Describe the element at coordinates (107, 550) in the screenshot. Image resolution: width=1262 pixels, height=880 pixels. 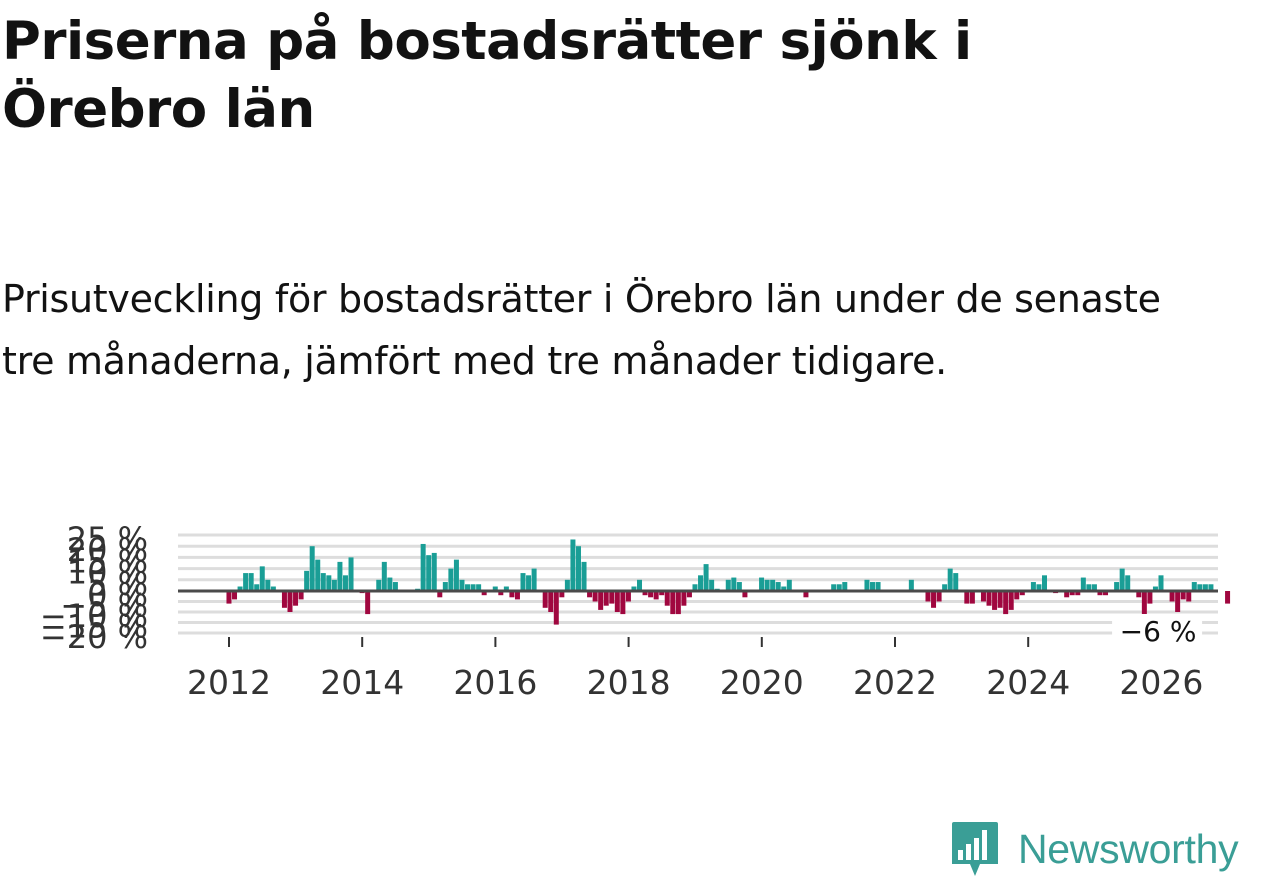
I see `y-tick-label: 20 %` at that location.